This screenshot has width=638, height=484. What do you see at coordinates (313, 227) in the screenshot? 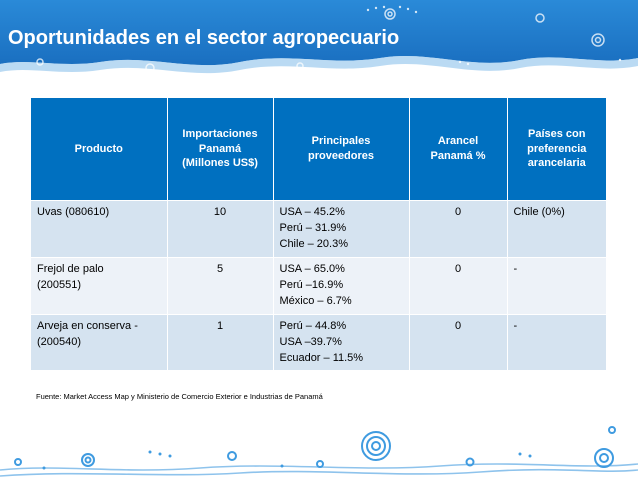
I see `supplier-2: Perú – 31.9%` at bounding box center [313, 227].